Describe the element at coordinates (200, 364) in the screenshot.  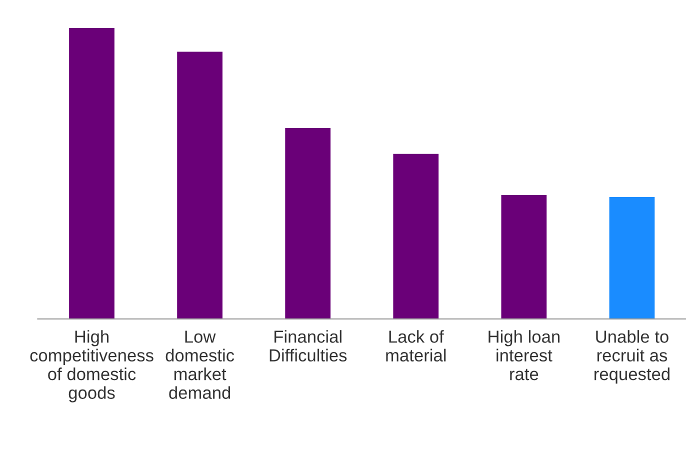
I see `x-tick-label: Low domestic market demand` at that location.